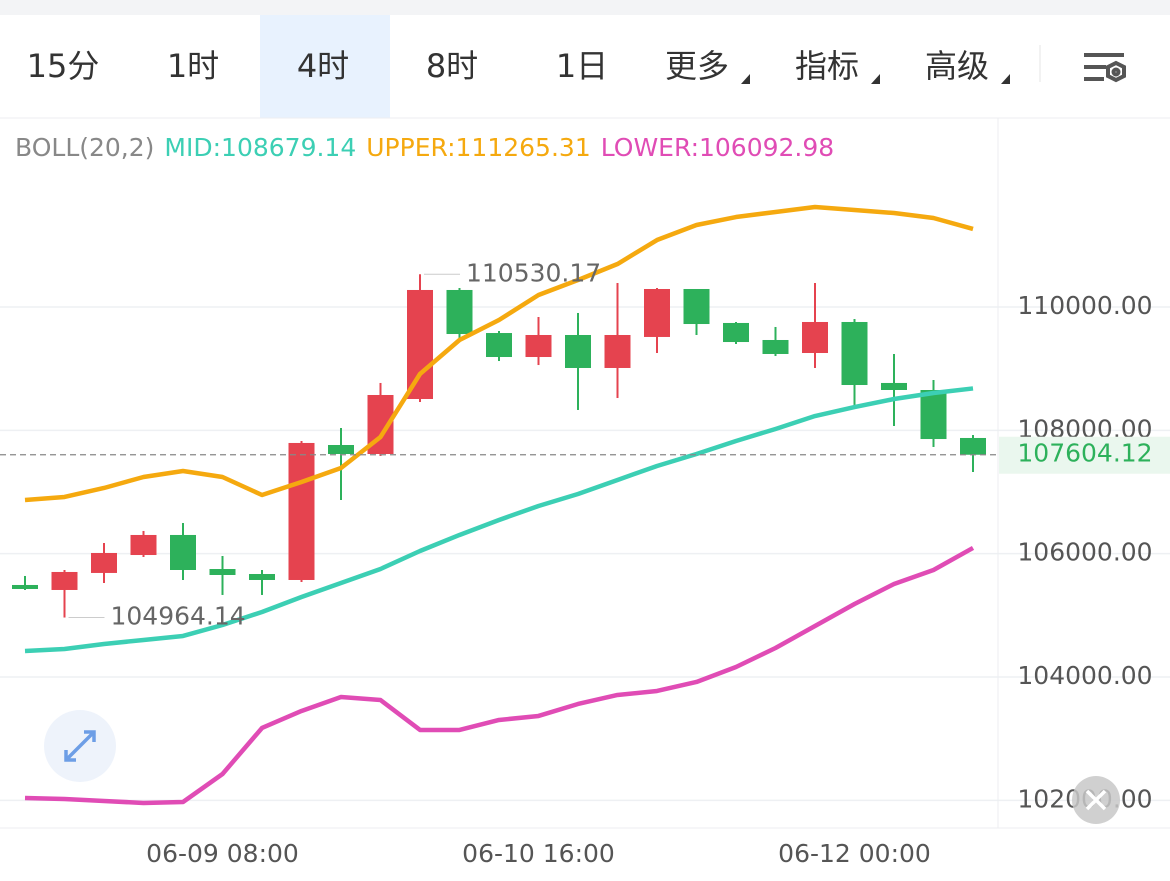  What do you see at coordinates (410, 147) in the screenshot?
I see `legend-name: UPPER:` at bounding box center [410, 147].